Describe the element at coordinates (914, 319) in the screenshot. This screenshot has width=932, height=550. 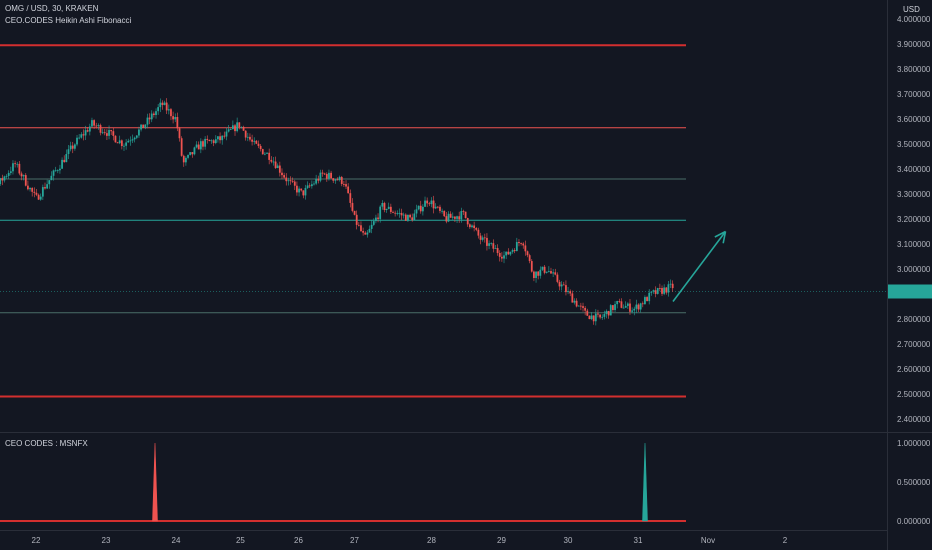
I see `price-tick-label: 2.800000` at that location.